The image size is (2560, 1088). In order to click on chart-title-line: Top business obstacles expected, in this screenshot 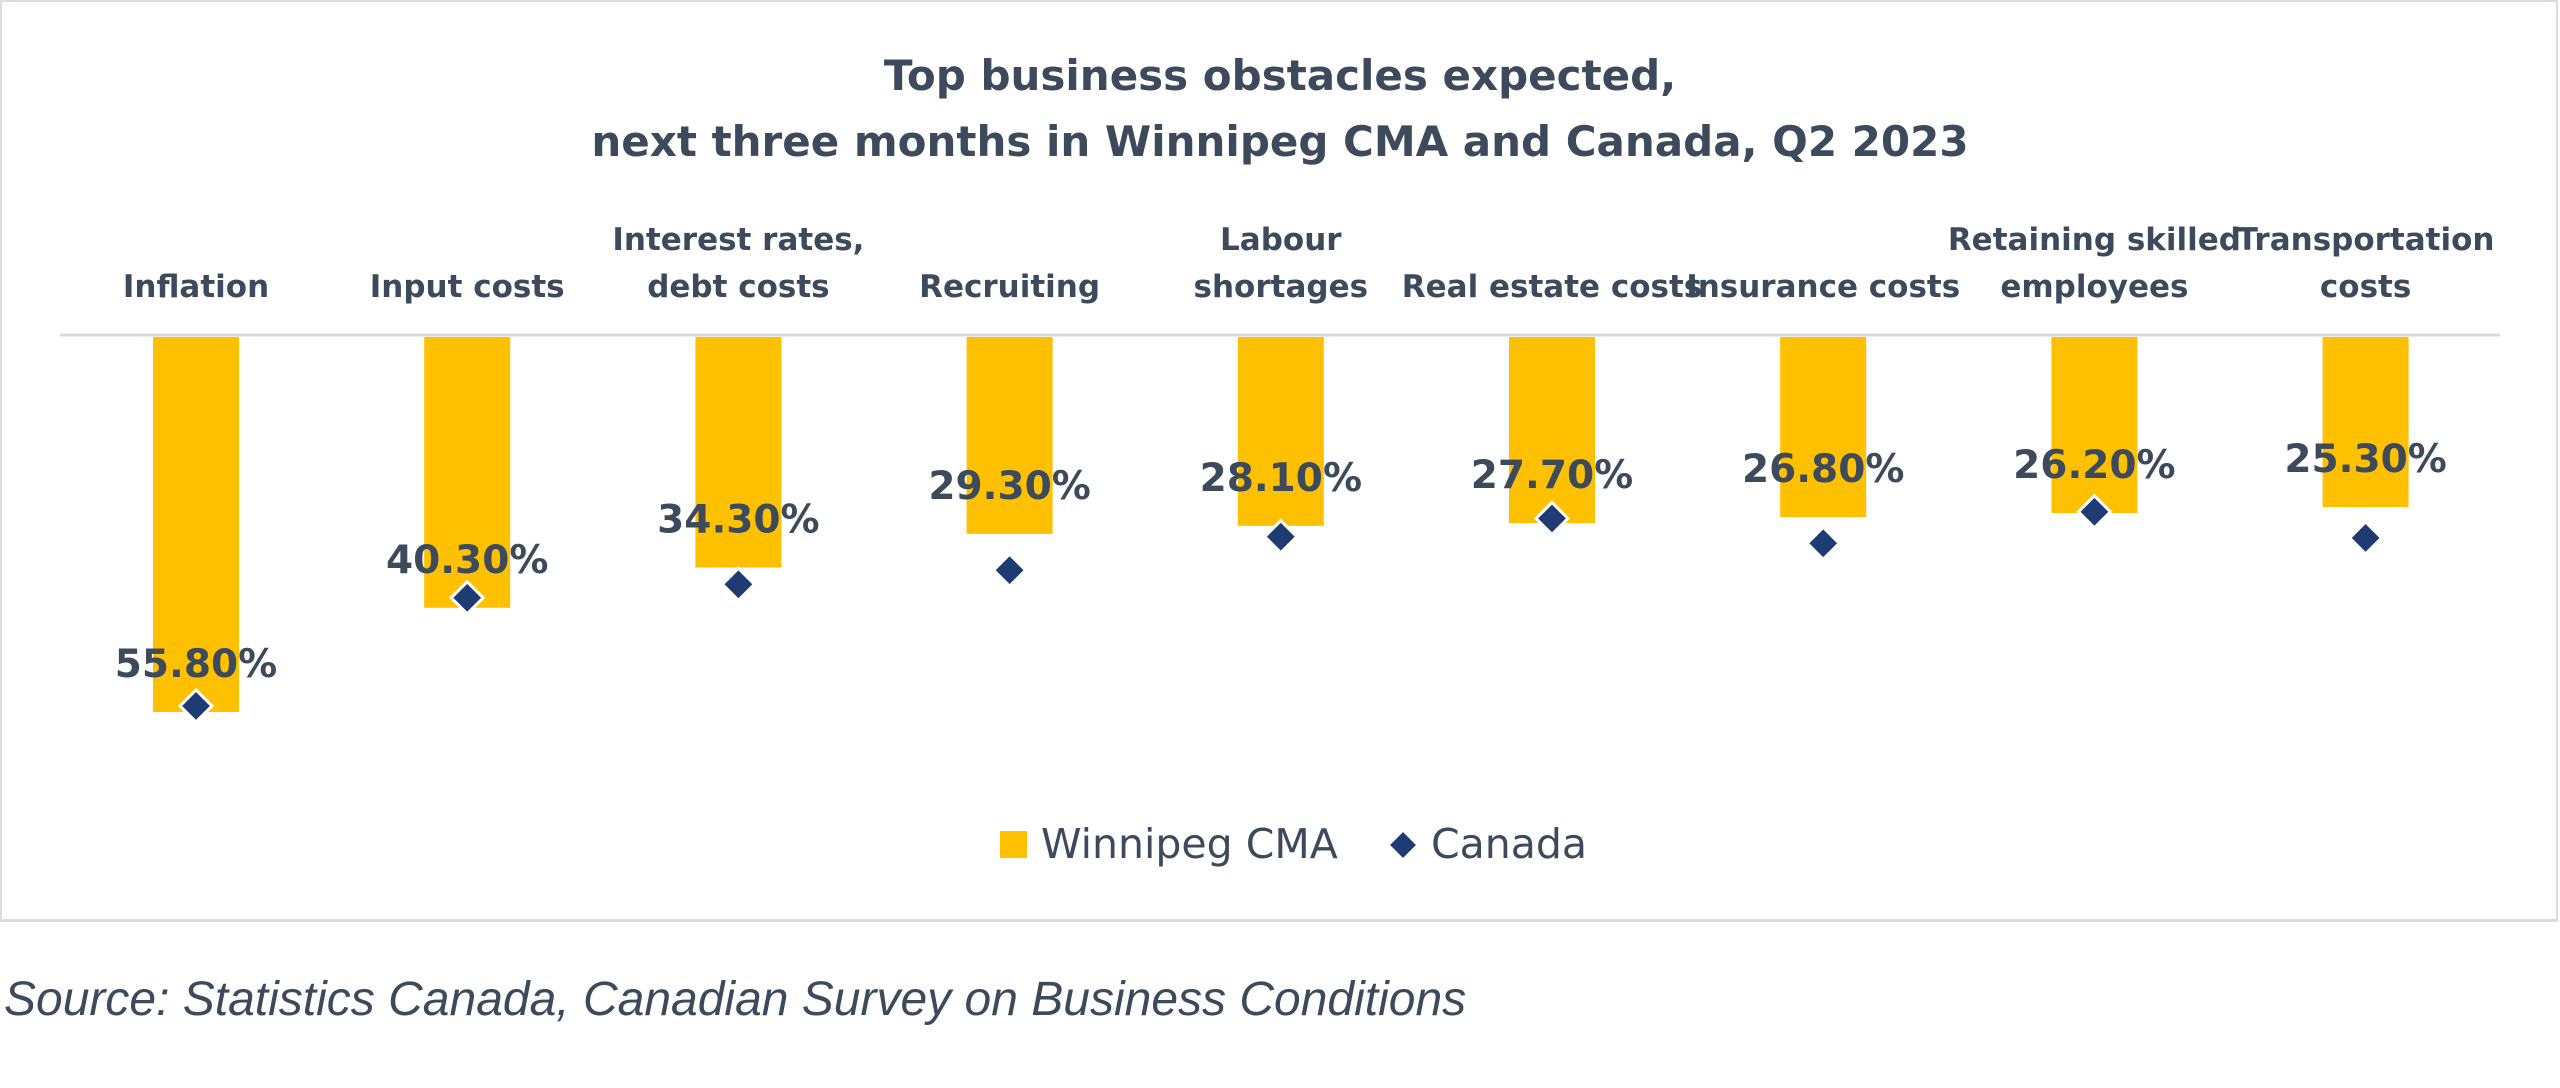, I will do `click(1280, 75)`.